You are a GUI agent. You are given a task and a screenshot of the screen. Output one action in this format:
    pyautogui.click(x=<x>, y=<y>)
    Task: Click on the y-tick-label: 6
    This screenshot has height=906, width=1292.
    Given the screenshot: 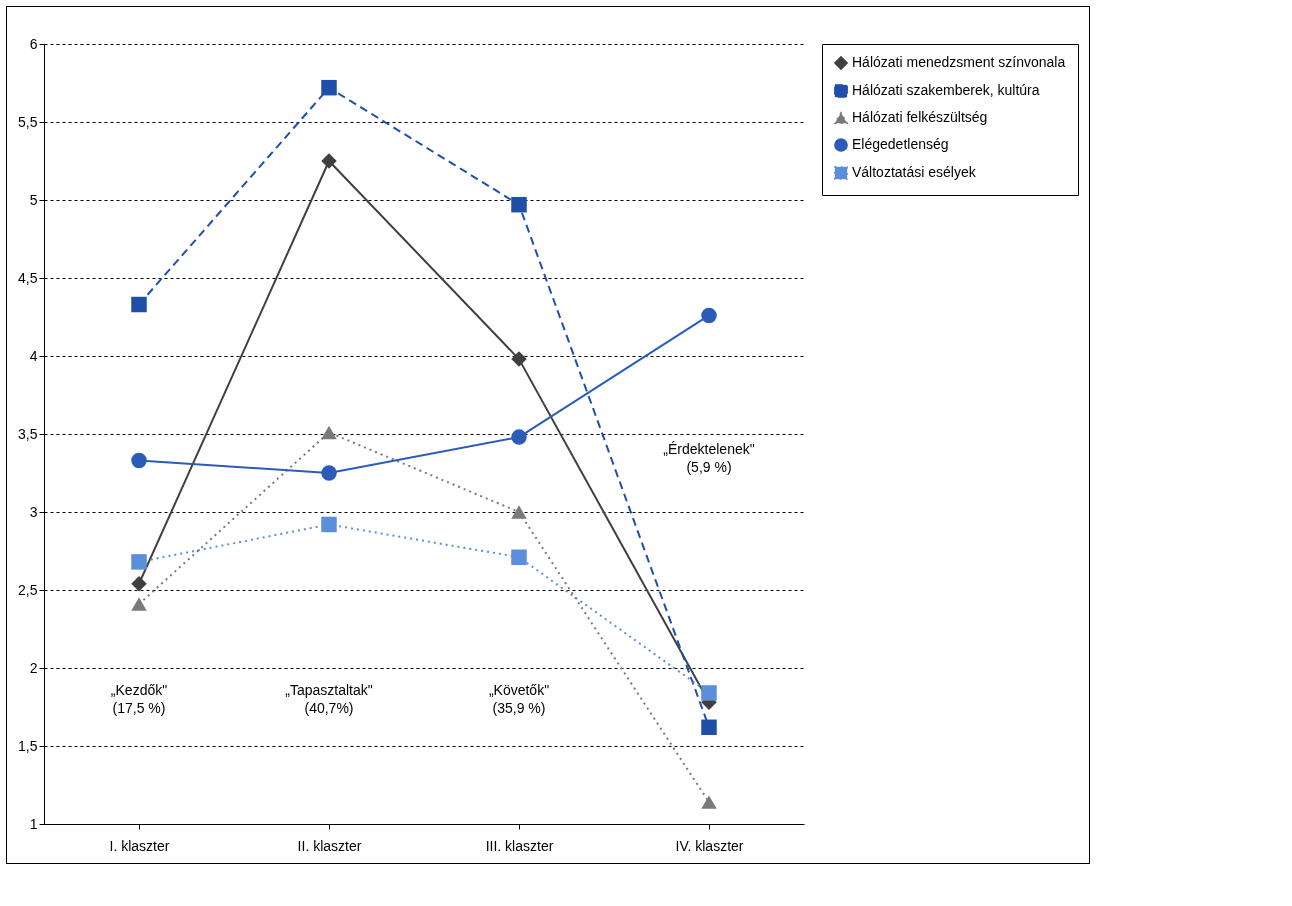 What is the action you would take?
    pyautogui.click(x=33, y=43)
    